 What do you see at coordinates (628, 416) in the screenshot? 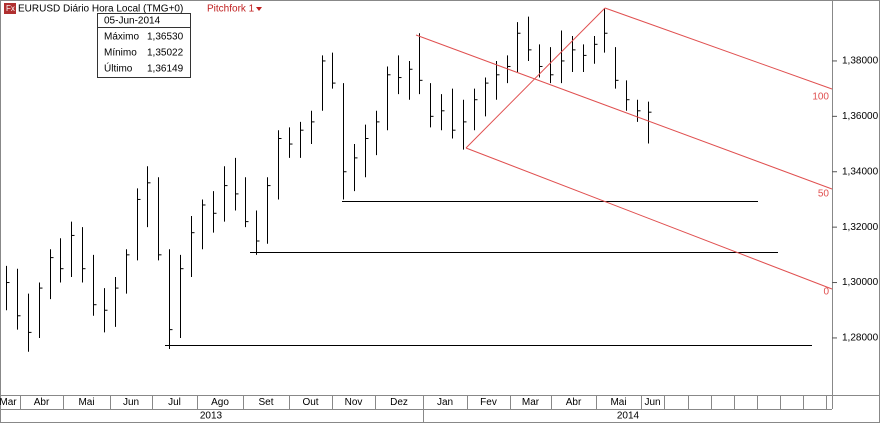
I see `year-label: 2014` at bounding box center [628, 416].